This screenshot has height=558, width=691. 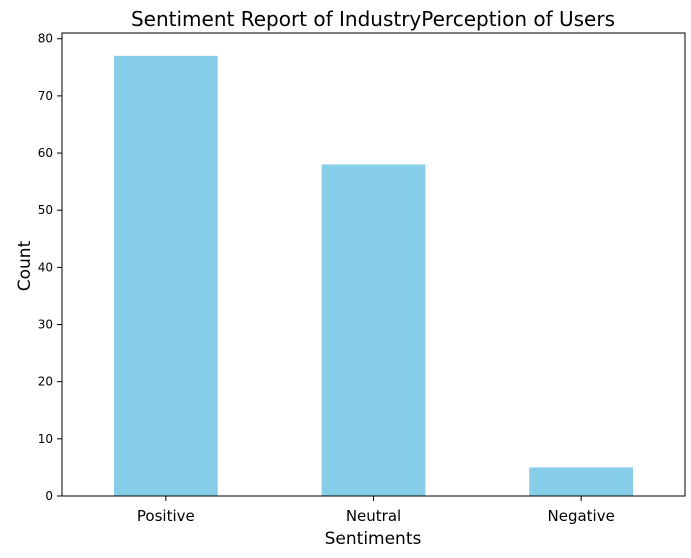 I want to click on bar-neutral, so click(x=373, y=330).